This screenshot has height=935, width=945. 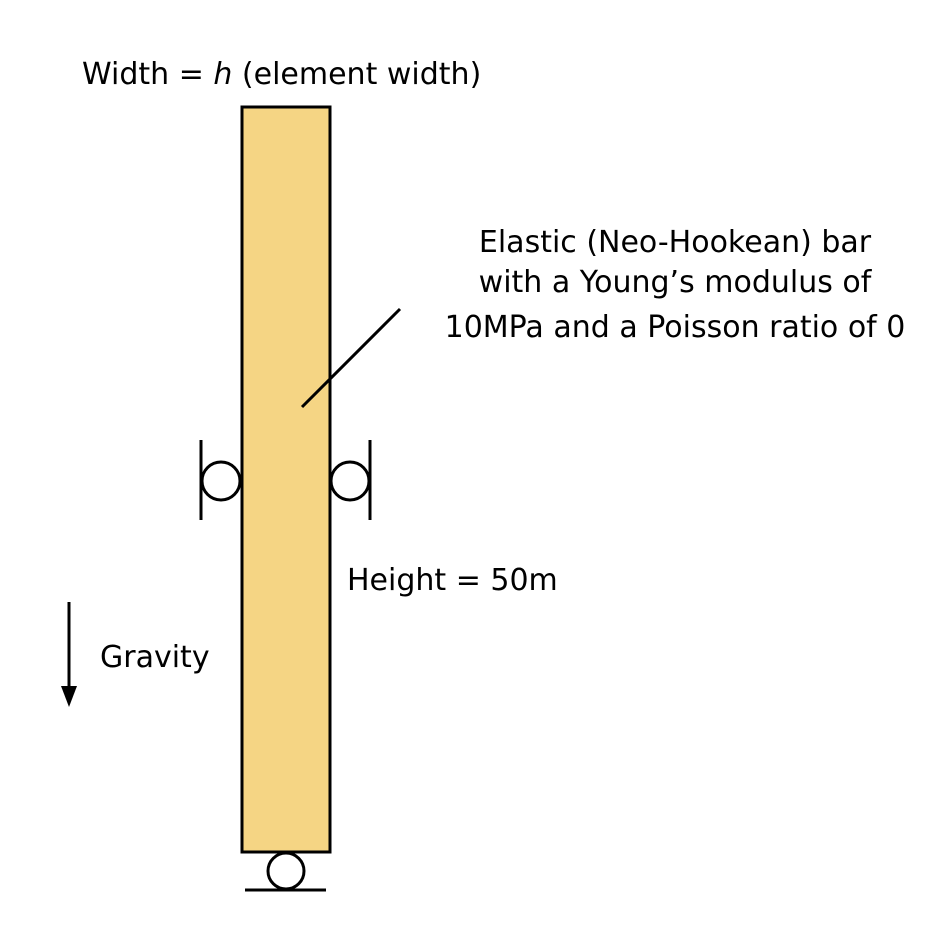 I want to click on gravity-arrow, so click(x=69, y=654).